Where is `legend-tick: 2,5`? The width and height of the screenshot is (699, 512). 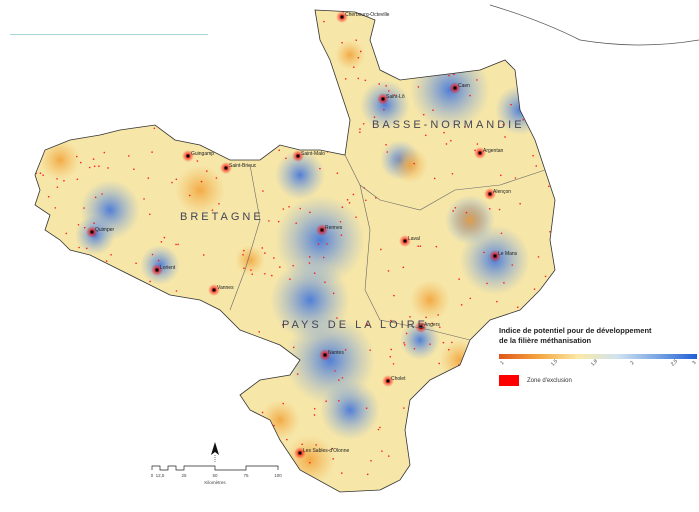 legend-tick: 2,5 is located at coordinates (674, 363).